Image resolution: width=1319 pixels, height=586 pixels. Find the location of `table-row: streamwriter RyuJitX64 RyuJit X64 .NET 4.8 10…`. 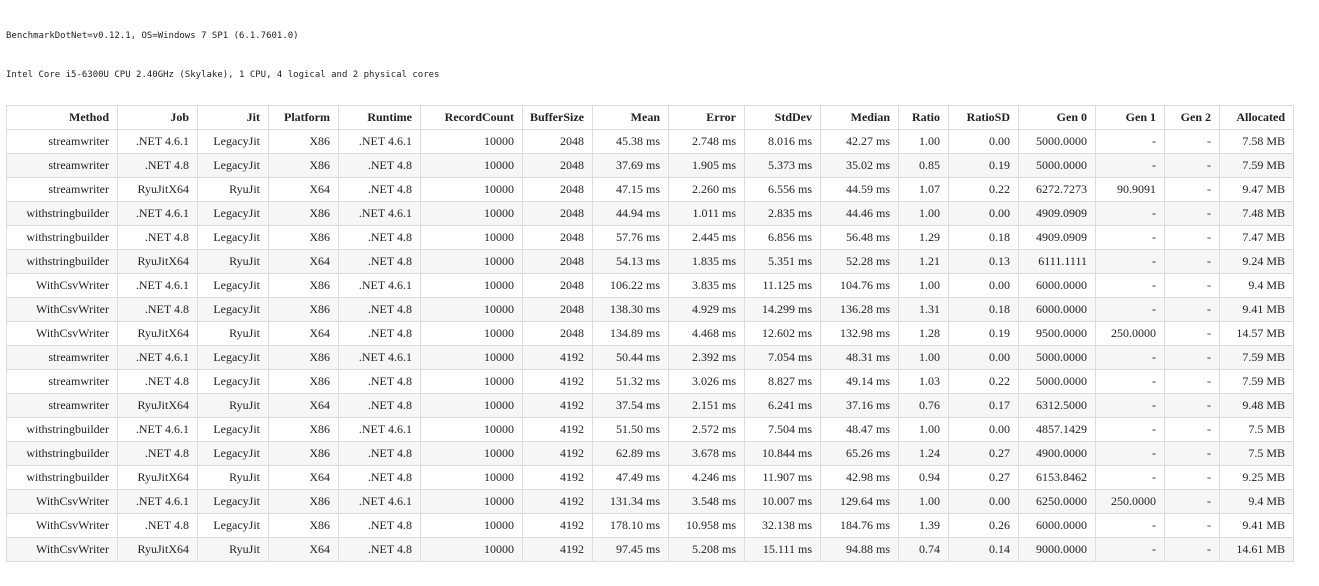

table-row: streamwriter RyuJitX64 RyuJit X64 .NET 4.8 10… is located at coordinates (650, 405).